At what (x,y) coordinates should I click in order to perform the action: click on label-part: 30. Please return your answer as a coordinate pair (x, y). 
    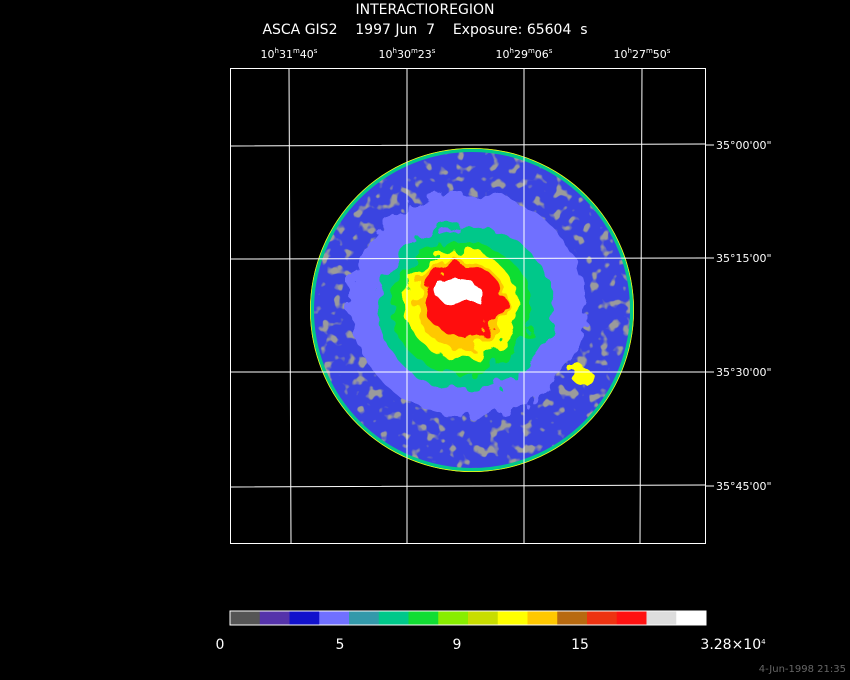
    Looking at the image, I should click on (404, 54).